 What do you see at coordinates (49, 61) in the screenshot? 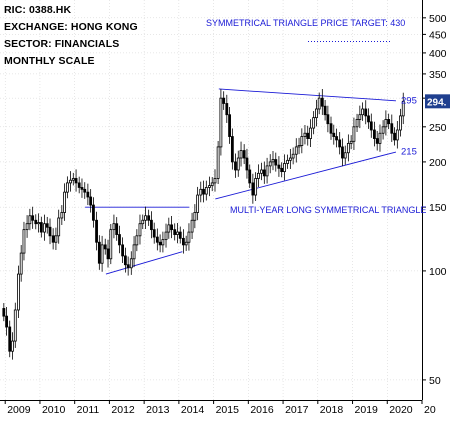
I see `scale-label: MONTHLY SCALE` at bounding box center [49, 61].